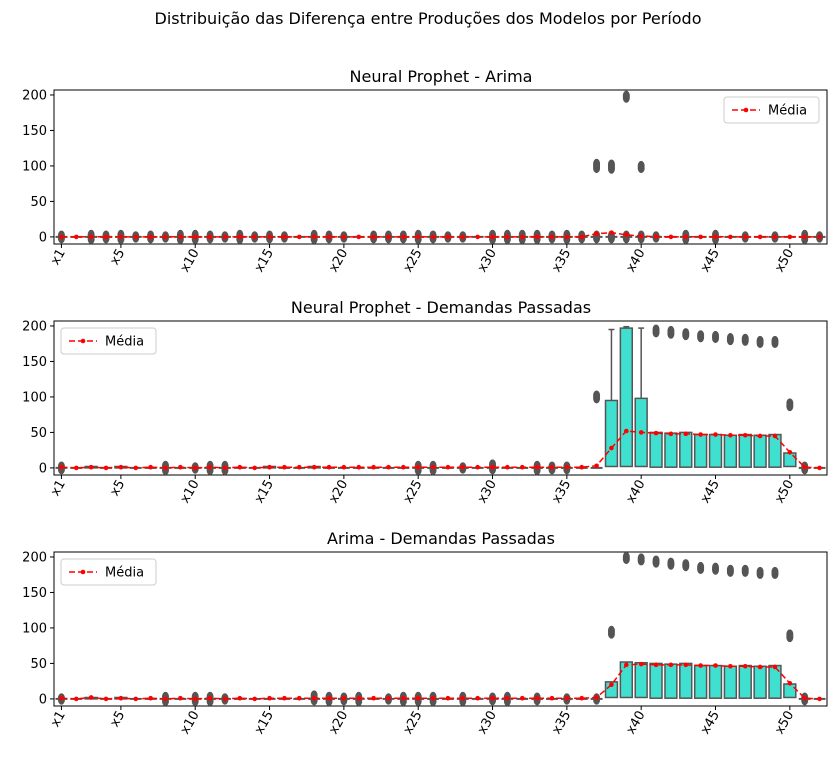  I want to click on y-tick-label: 200, so click(34, 326).